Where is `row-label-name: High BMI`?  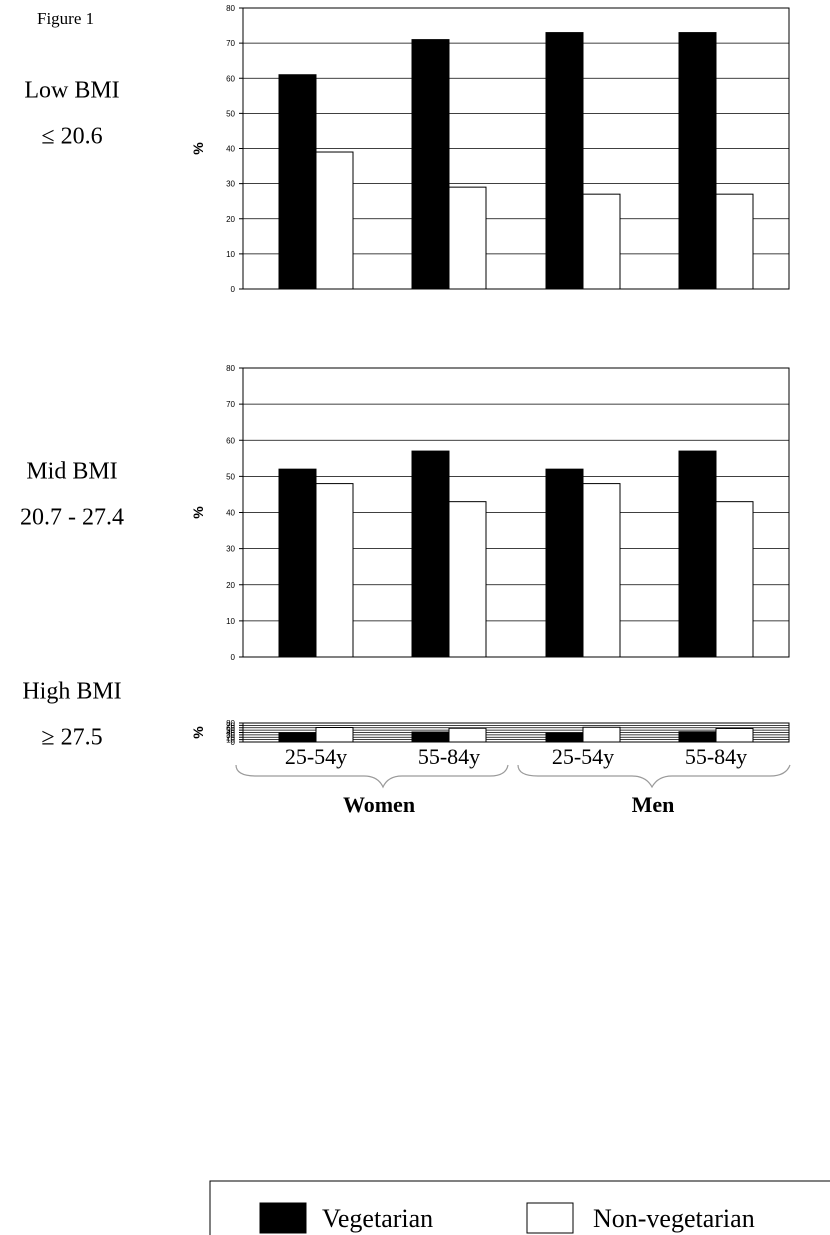 row-label-name: High BMI is located at coordinates (71, 692).